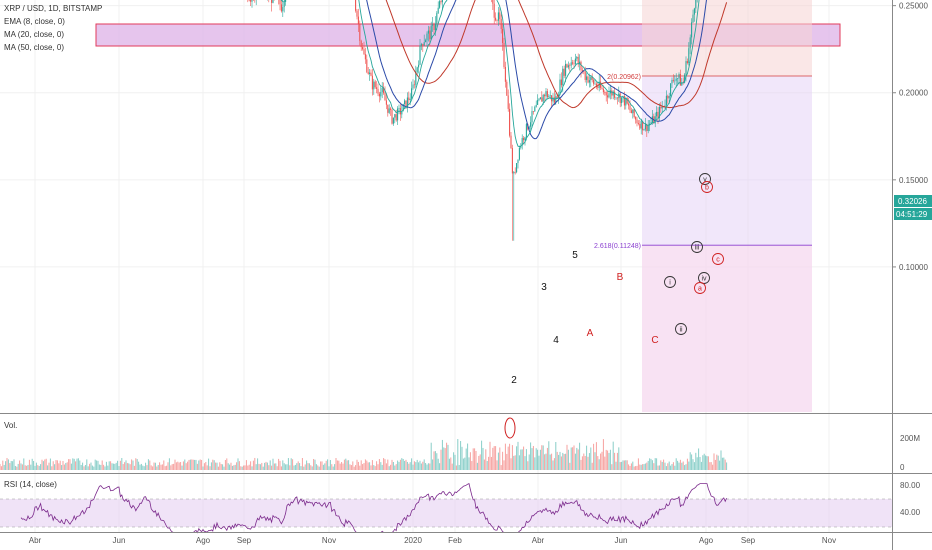 This screenshot has width=932, height=550. Describe the element at coordinates (706, 540) in the screenshot. I see `time-tick-label: Ago` at that location.